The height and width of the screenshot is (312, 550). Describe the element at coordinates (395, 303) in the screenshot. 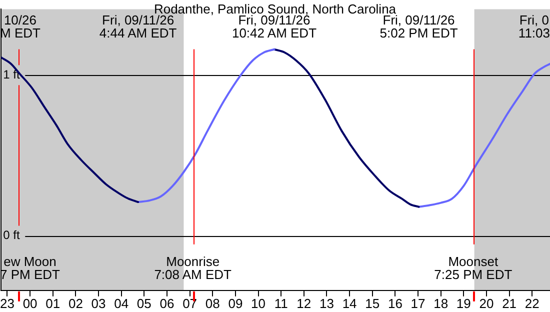

I see `x-tick-label: 16` at that location.